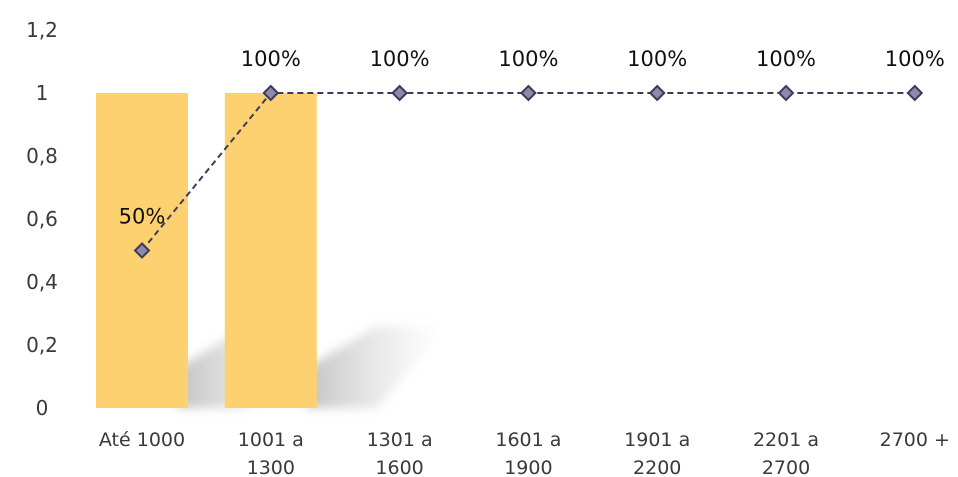 The width and height of the screenshot is (958, 477). What do you see at coordinates (657, 440) in the screenshot?
I see `x-tick-label-line: 1901 a` at bounding box center [657, 440].